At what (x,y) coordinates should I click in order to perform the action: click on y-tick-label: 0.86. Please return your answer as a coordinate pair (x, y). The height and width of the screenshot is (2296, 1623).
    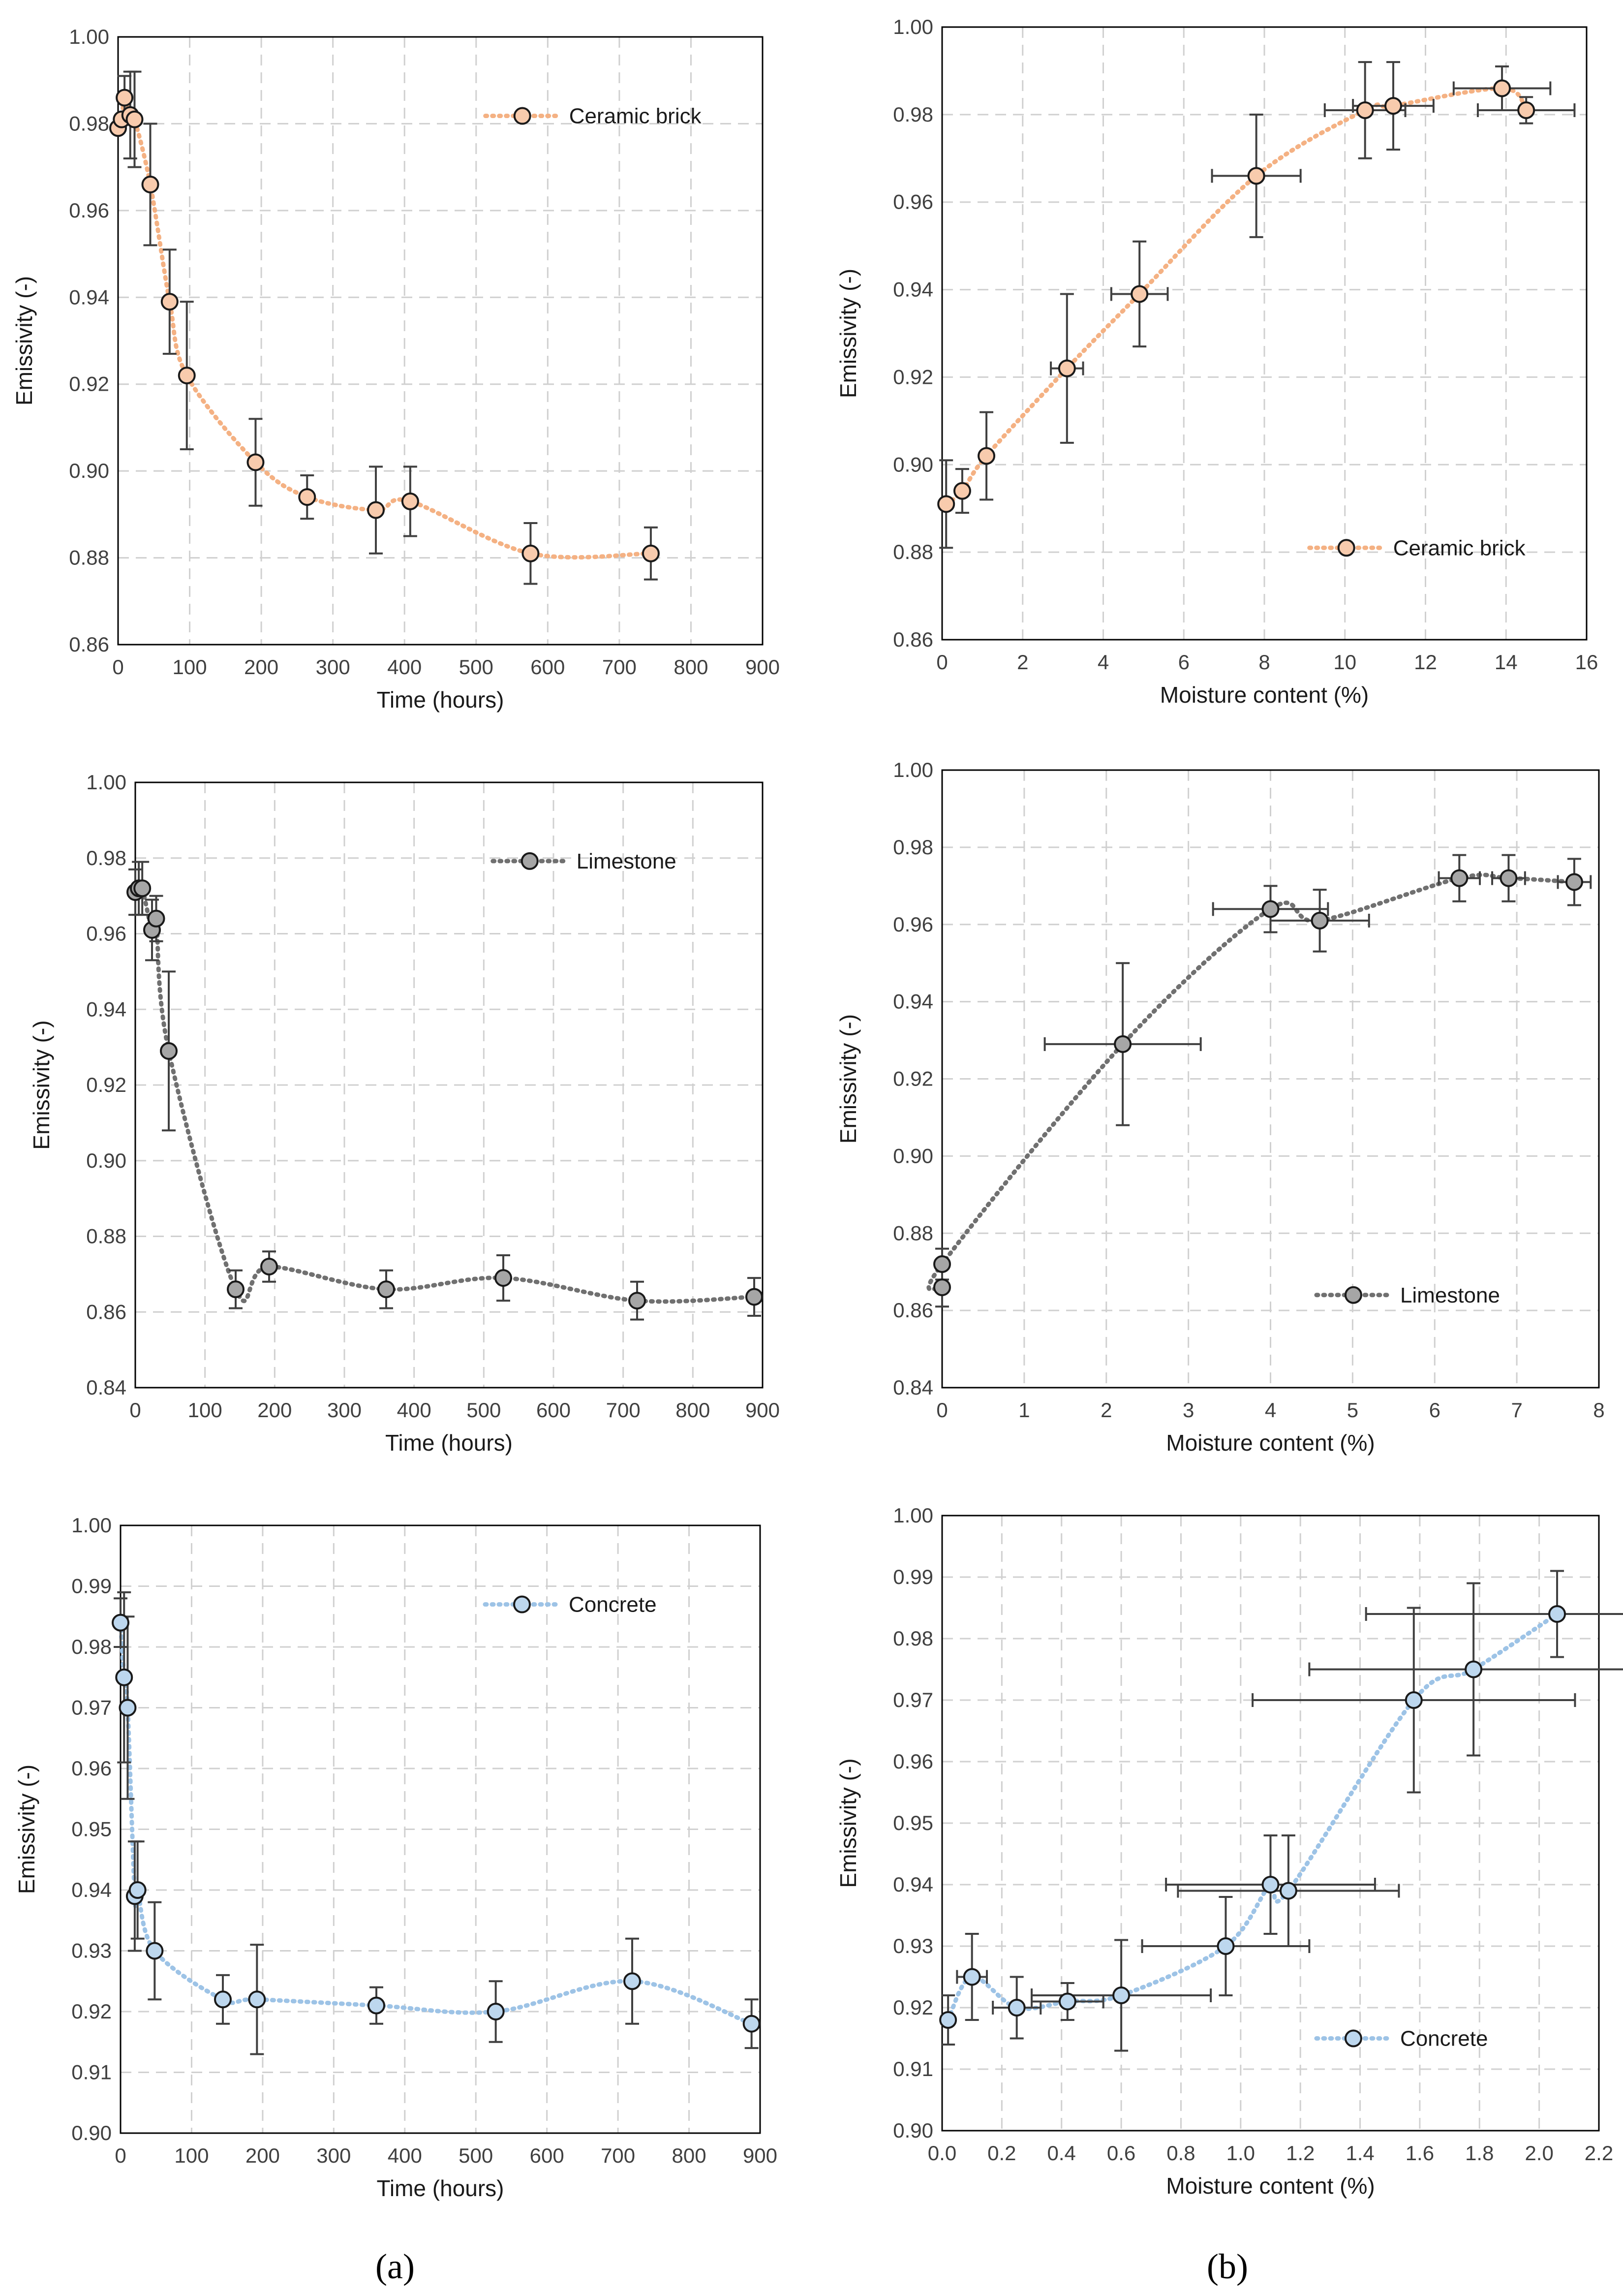
    Looking at the image, I should click on (106, 1312).